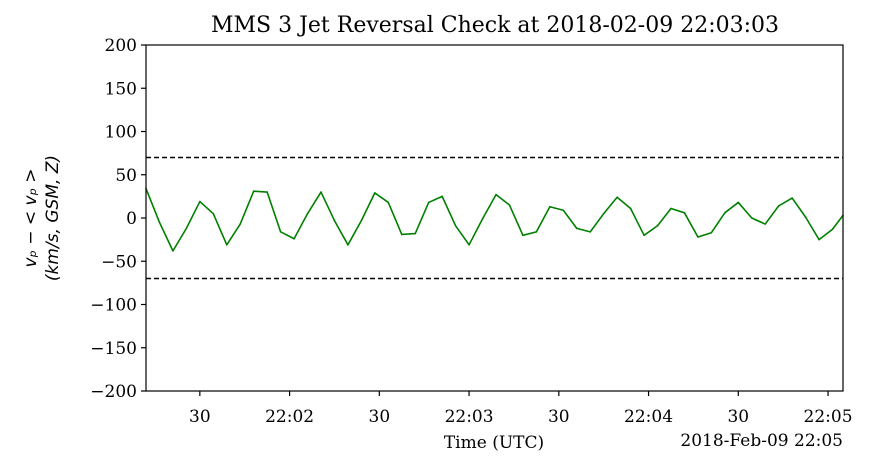 The width and height of the screenshot is (886, 467). I want to click on x-tick-label: 22:02, so click(289, 417).